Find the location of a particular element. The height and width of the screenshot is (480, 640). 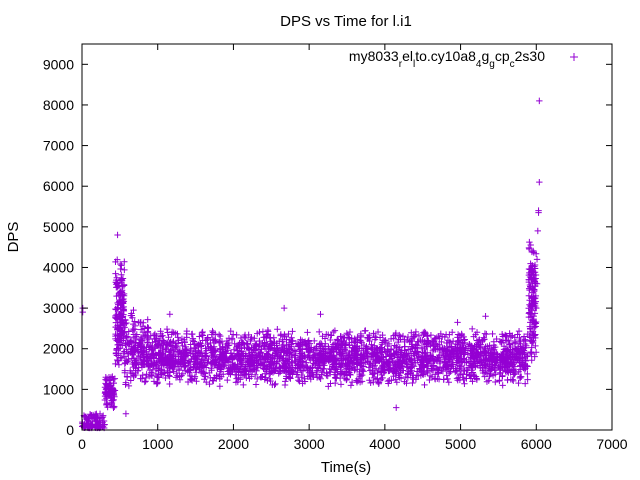

legend: my8033rellto.cy10a84ggcpc2s30 is located at coordinates (463, 59).